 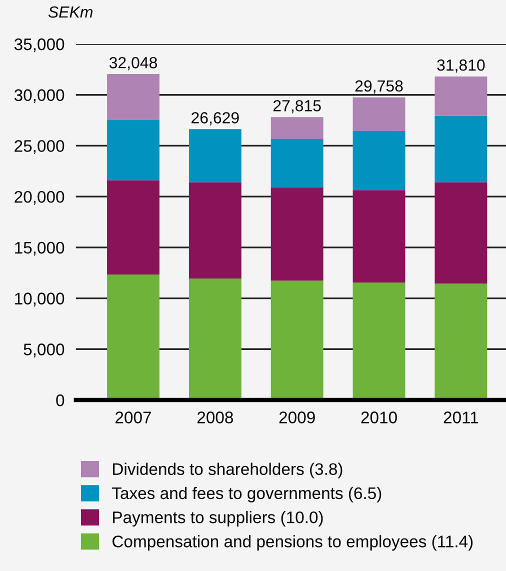 What do you see at coordinates (218, 519) in the screenshot?
I see `legend-label: Payments to suppliers (10.0)` at bounding box center [218, 519].